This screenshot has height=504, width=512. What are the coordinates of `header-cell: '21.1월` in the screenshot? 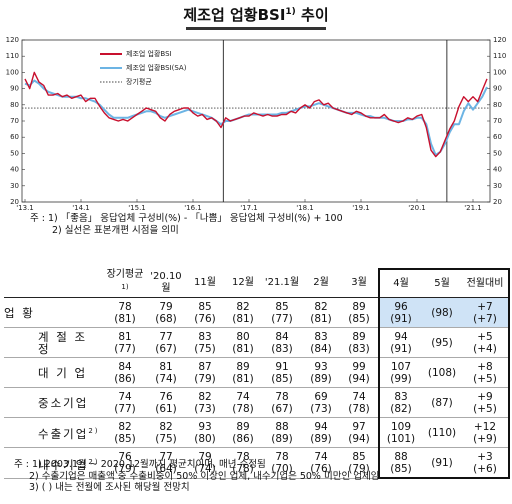 It's located at (282, 284).